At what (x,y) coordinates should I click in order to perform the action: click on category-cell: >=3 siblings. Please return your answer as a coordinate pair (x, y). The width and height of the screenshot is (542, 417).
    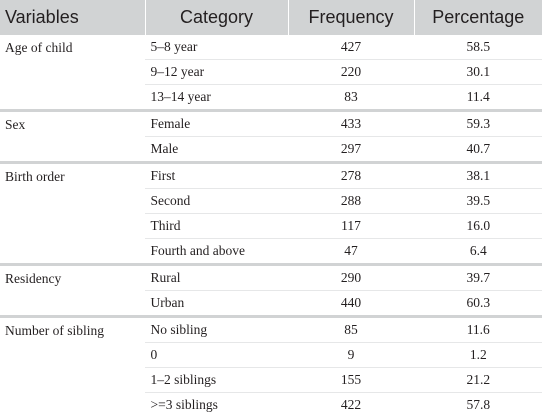
    Looking at the image, I should click on (216, 405).